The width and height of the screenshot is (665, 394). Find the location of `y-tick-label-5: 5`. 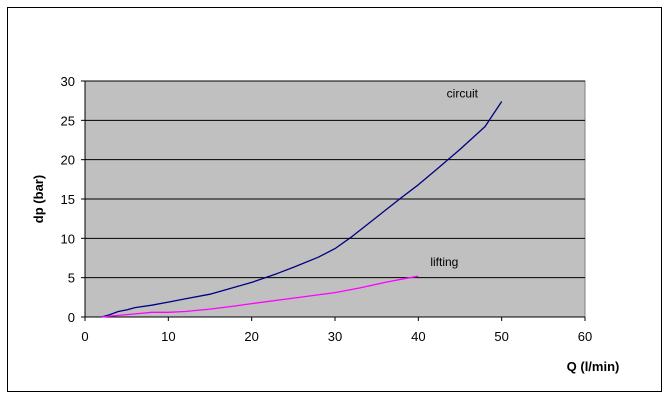

y-tick-label-5: 5 is located at coordinates (71, 278).